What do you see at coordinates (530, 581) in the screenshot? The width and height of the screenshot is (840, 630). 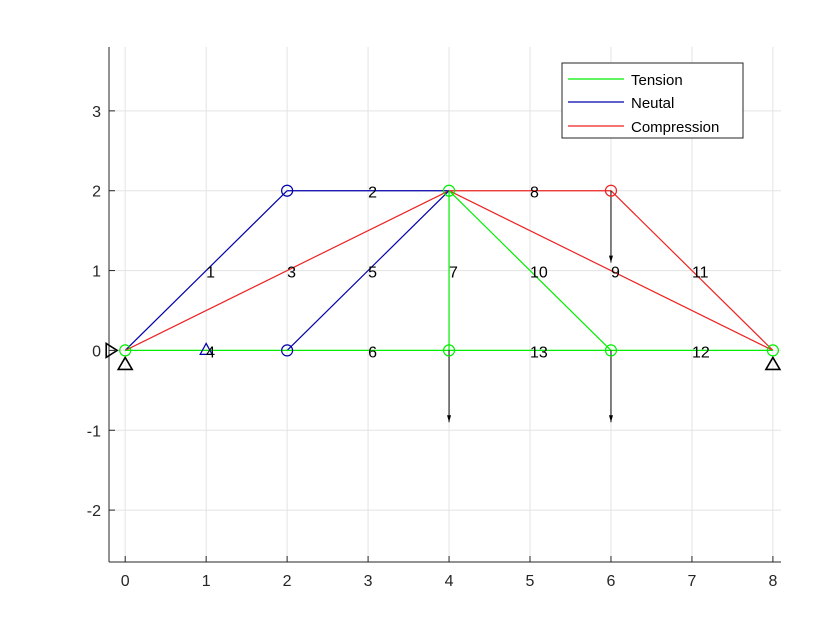 I see `x-tick-label: 5` at bounding box center [530, 581].